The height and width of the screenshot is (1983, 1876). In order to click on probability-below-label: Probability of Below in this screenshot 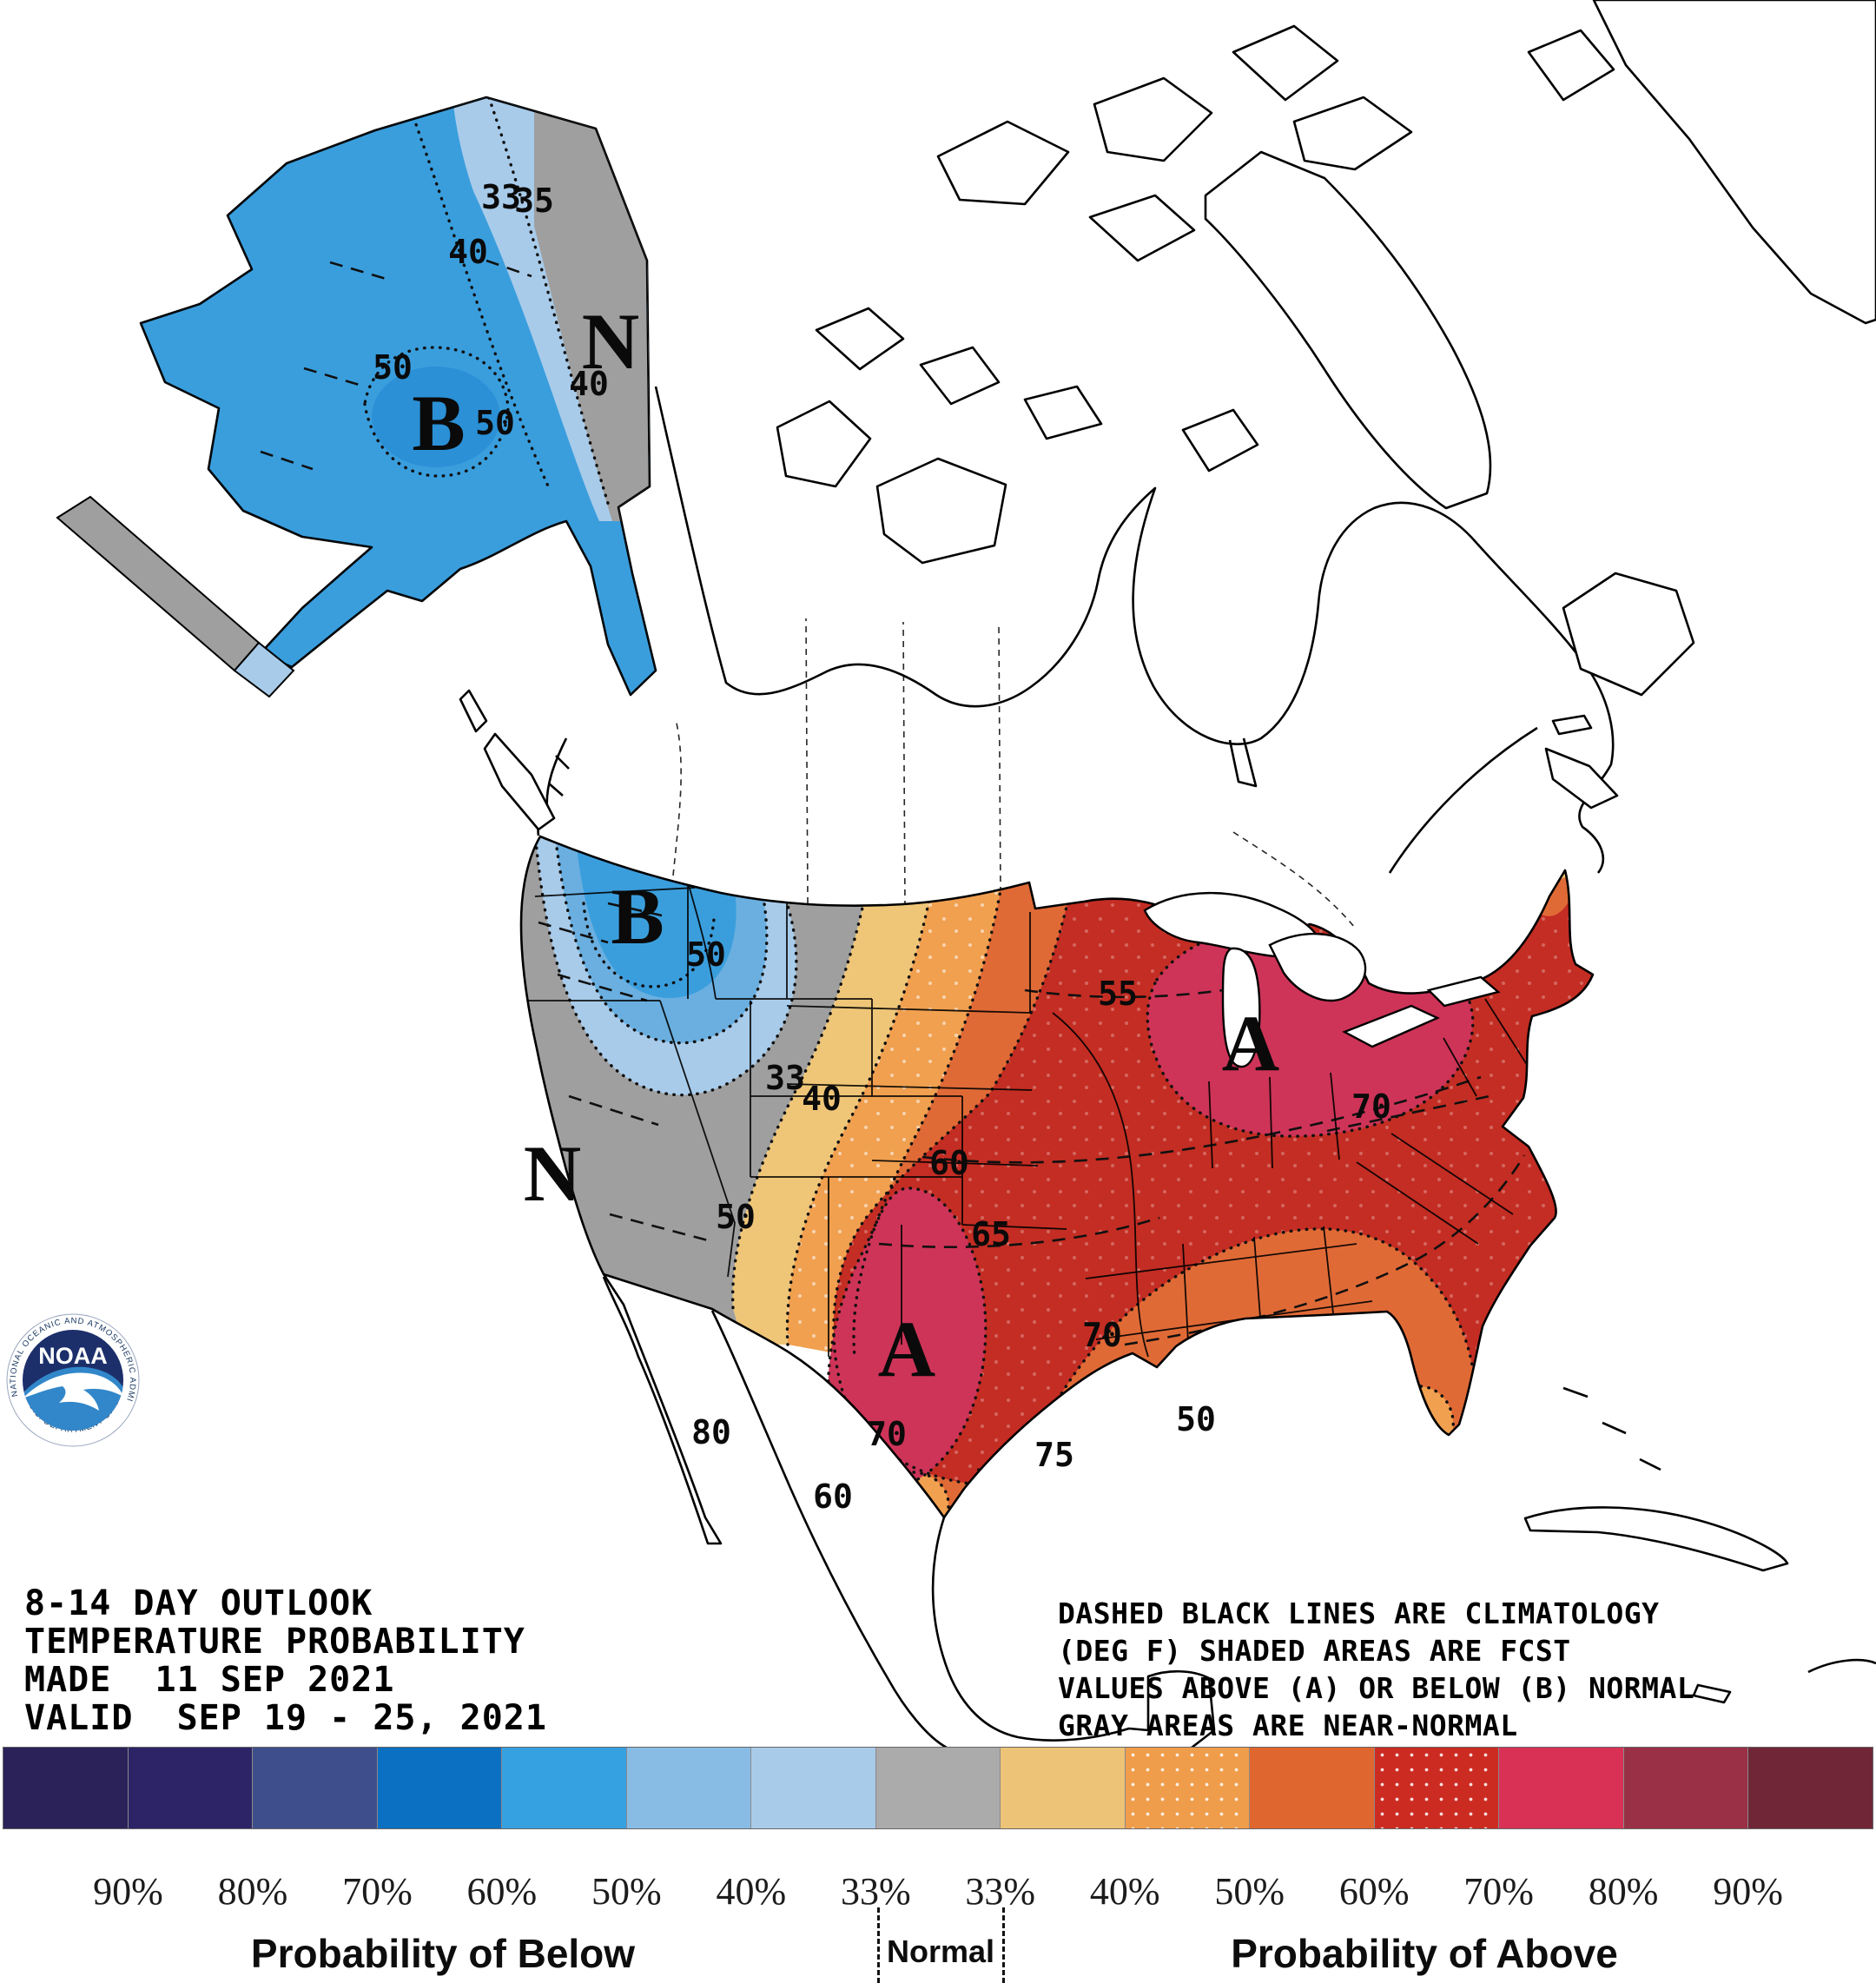, I will do `click(443, 1953)`.